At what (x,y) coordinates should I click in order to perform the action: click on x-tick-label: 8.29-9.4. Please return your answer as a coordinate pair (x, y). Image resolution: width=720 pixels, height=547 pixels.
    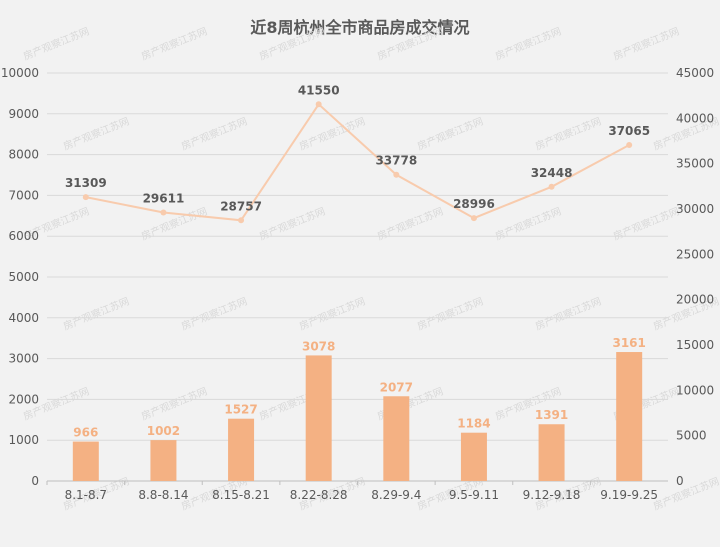
    Looking at the image, I should click on (396, 495).